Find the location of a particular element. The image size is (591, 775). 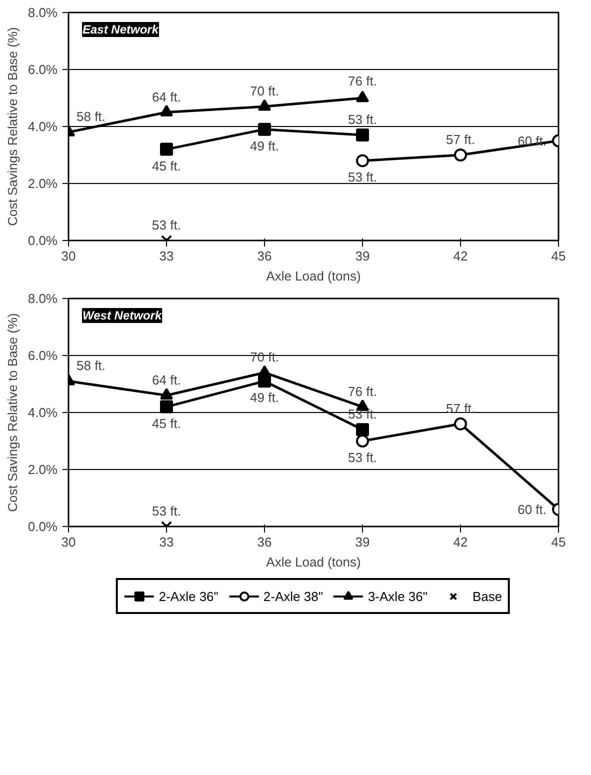

text: East Network is located at coordinates (121, 29).